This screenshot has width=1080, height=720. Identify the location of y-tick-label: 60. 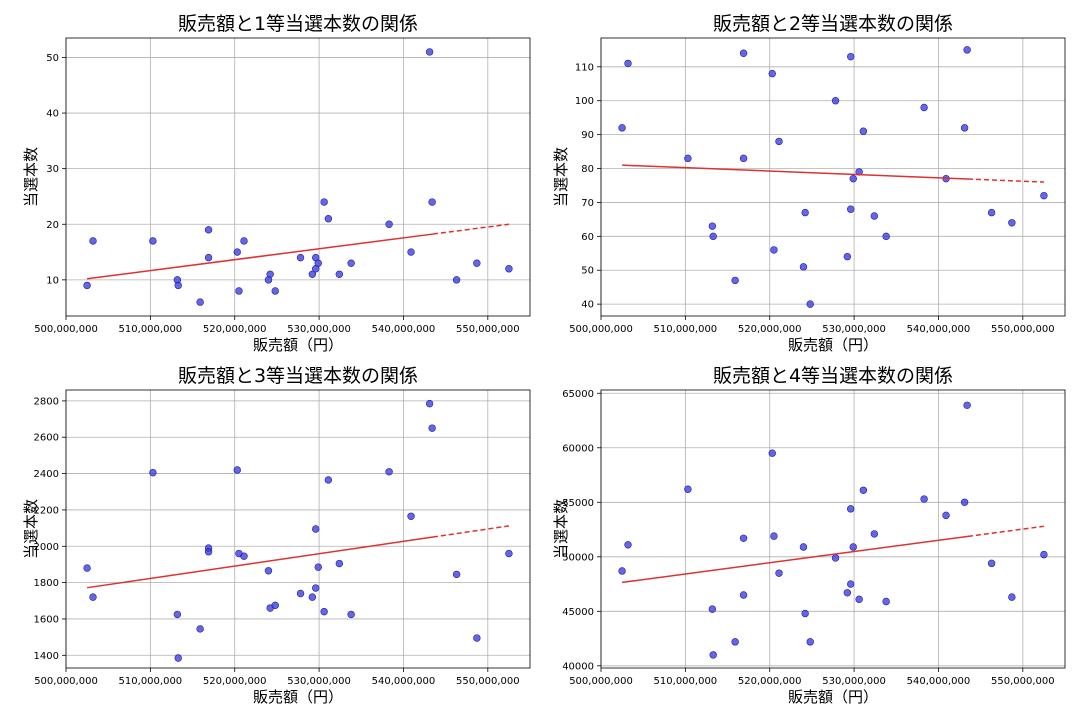
(587, 237).